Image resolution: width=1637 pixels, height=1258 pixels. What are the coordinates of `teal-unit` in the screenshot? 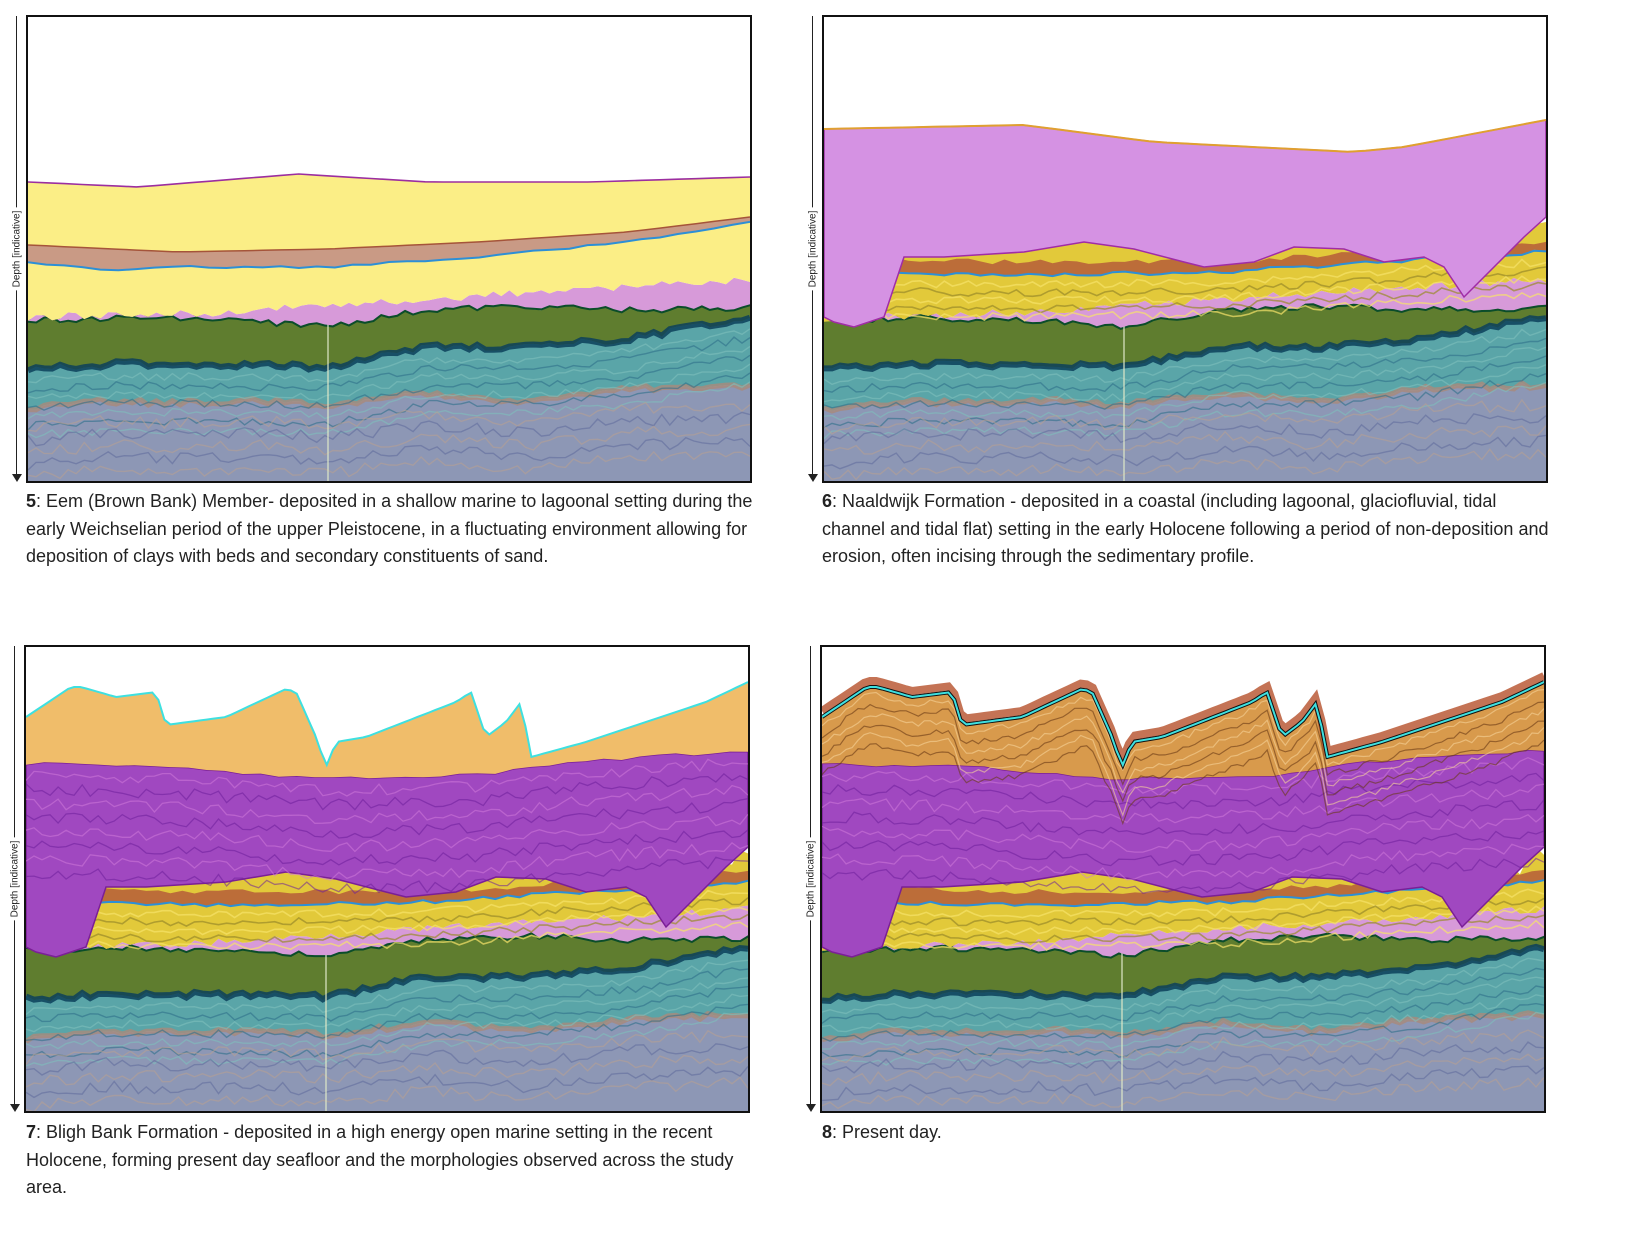 It's located at (1185, 364).